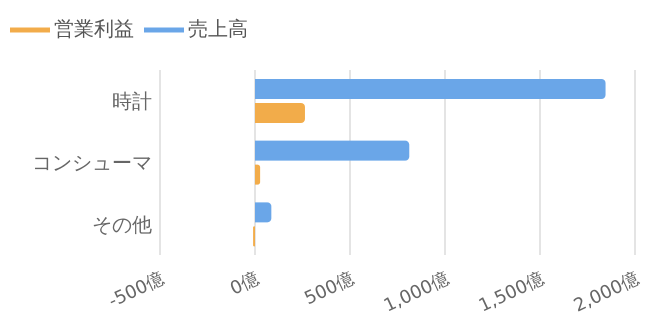 This screenshot has height=330, width=660. Describe the element at coordinates (132, 100) in the screenshot. I see `y-tick-label: 時計` at that location.